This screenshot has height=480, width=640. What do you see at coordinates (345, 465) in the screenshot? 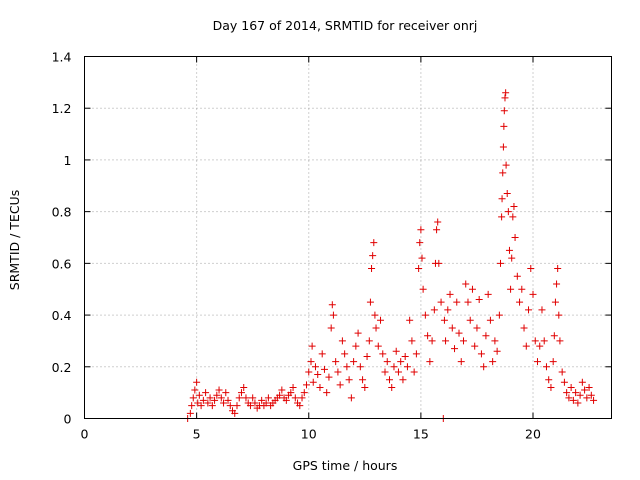
I see `x-axis-label: GPS time / hours` at bounding box center [345, 465].